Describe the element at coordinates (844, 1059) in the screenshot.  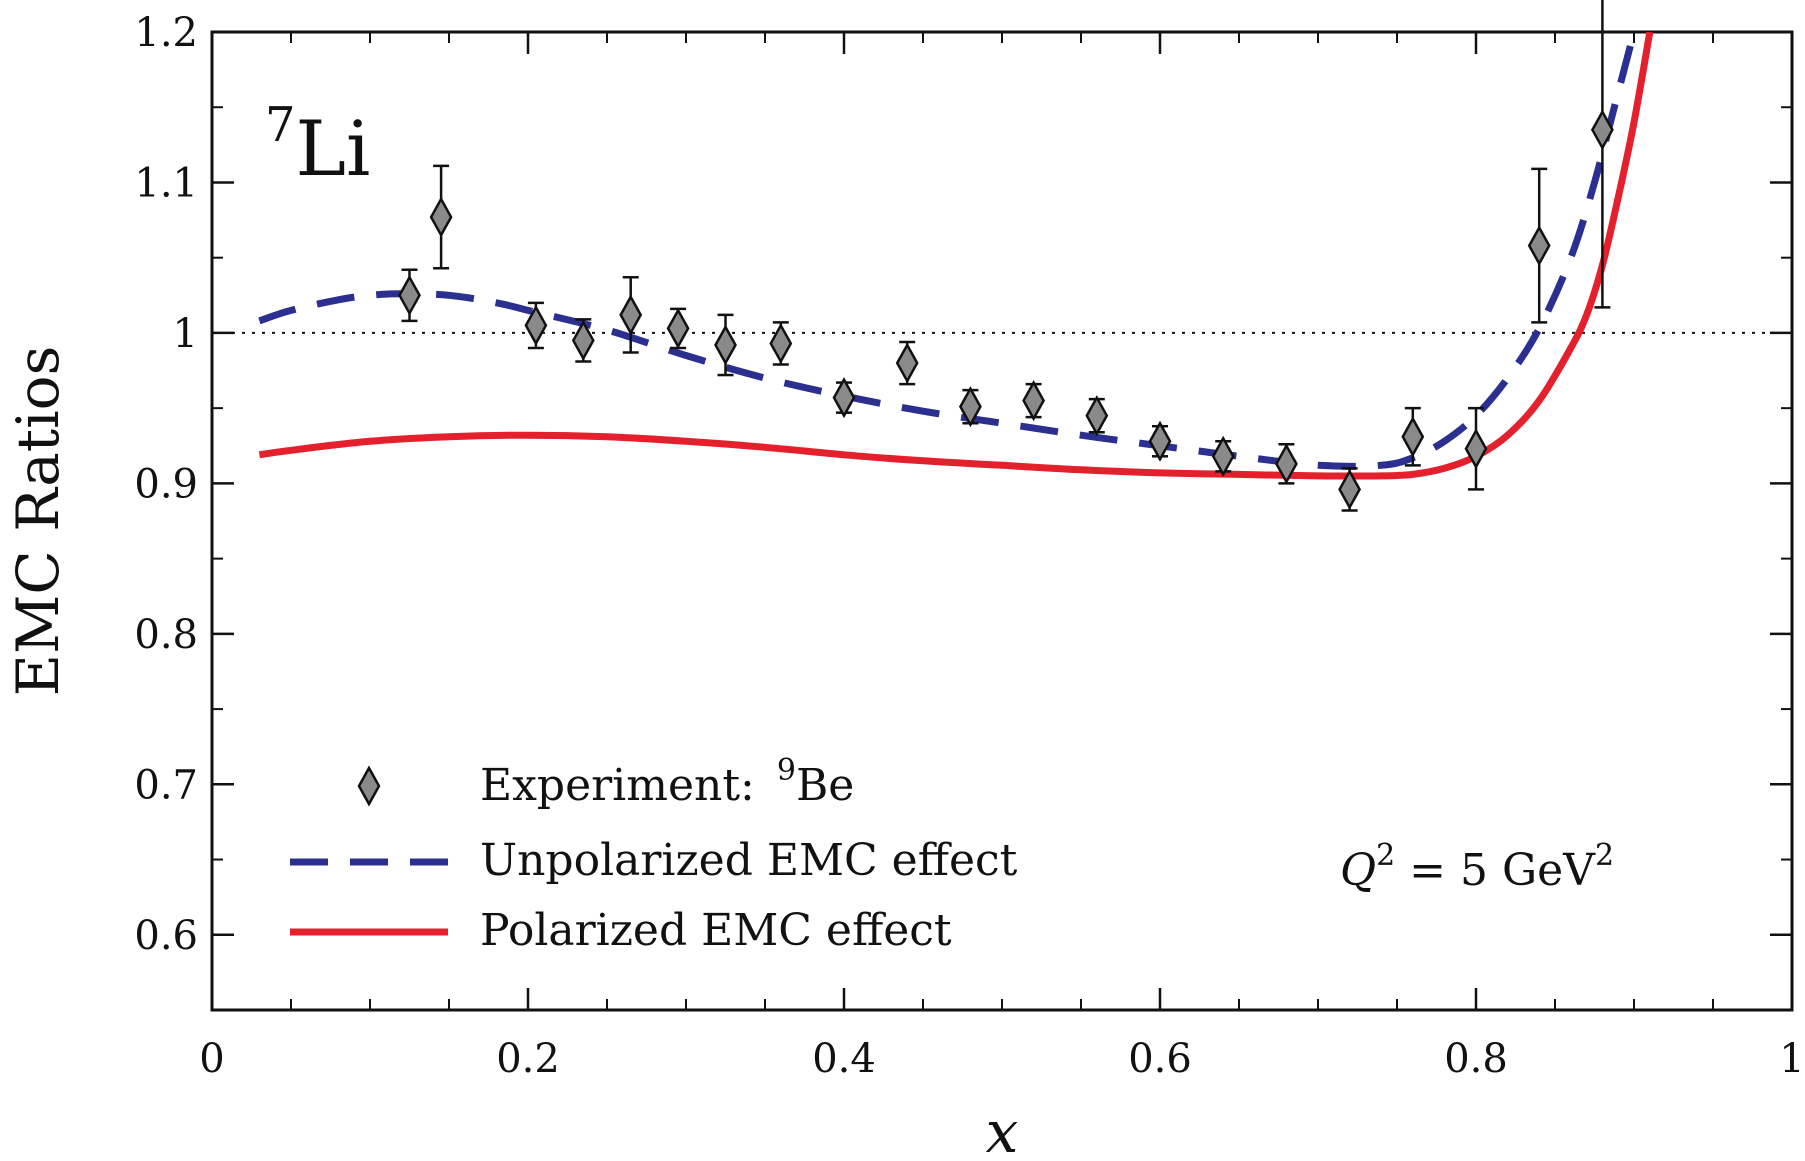
I see `x-tick-label: 0.4` at that location.